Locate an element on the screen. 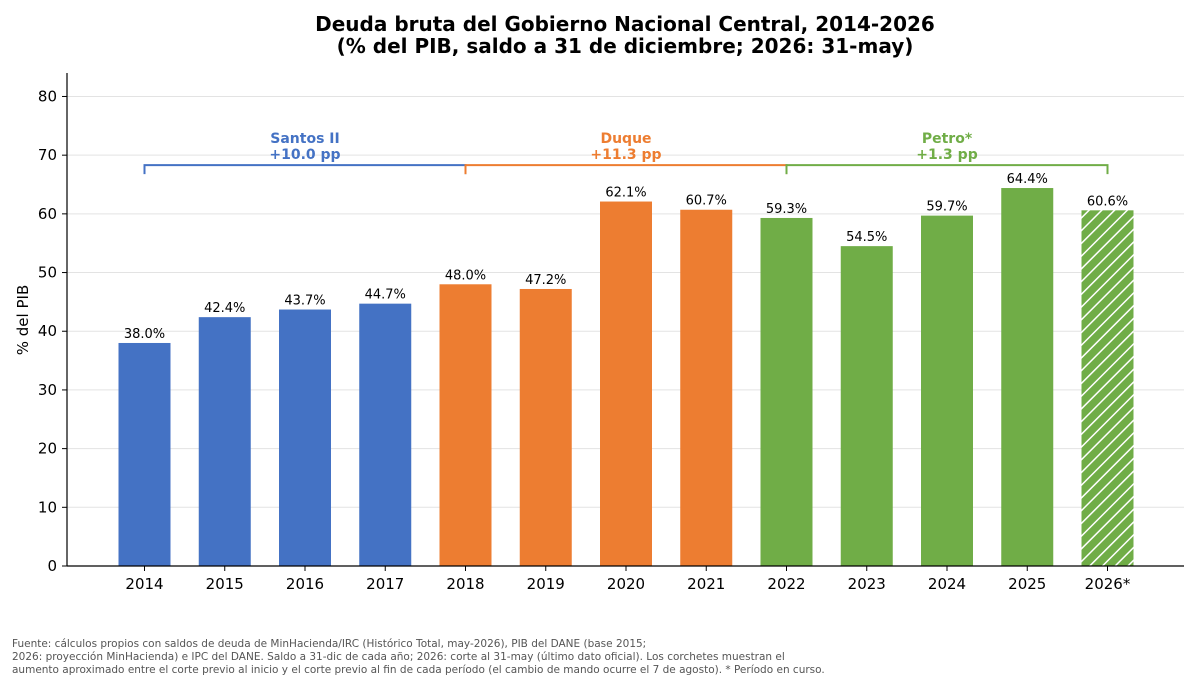 Image resolution: width=1200 pixels, height=677 pixels. x-tick-label: 2019 is located at coordinates (546, 584).